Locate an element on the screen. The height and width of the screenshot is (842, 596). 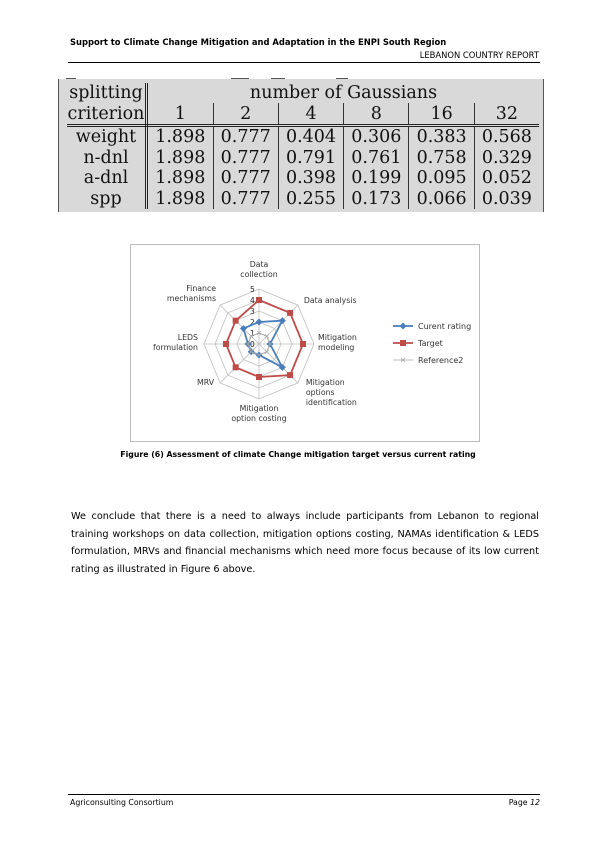
table-group-header: number of Gaussians is located at coordinates (343, 93).